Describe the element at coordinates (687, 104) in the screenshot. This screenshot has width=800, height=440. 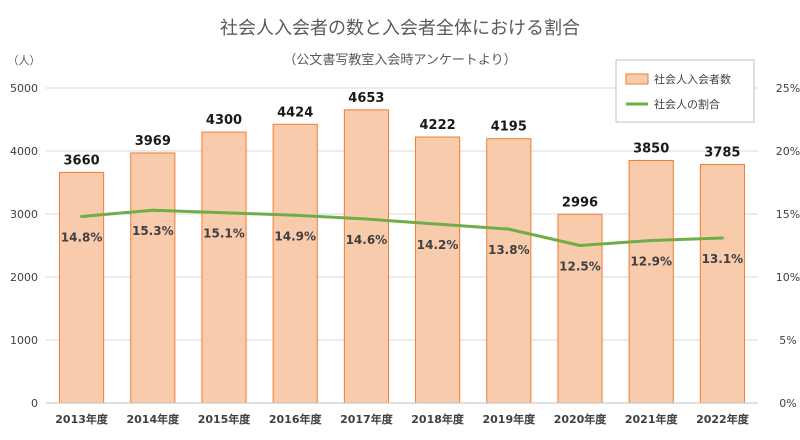
I see `legend-line-label: 社会人の割合` at that location.